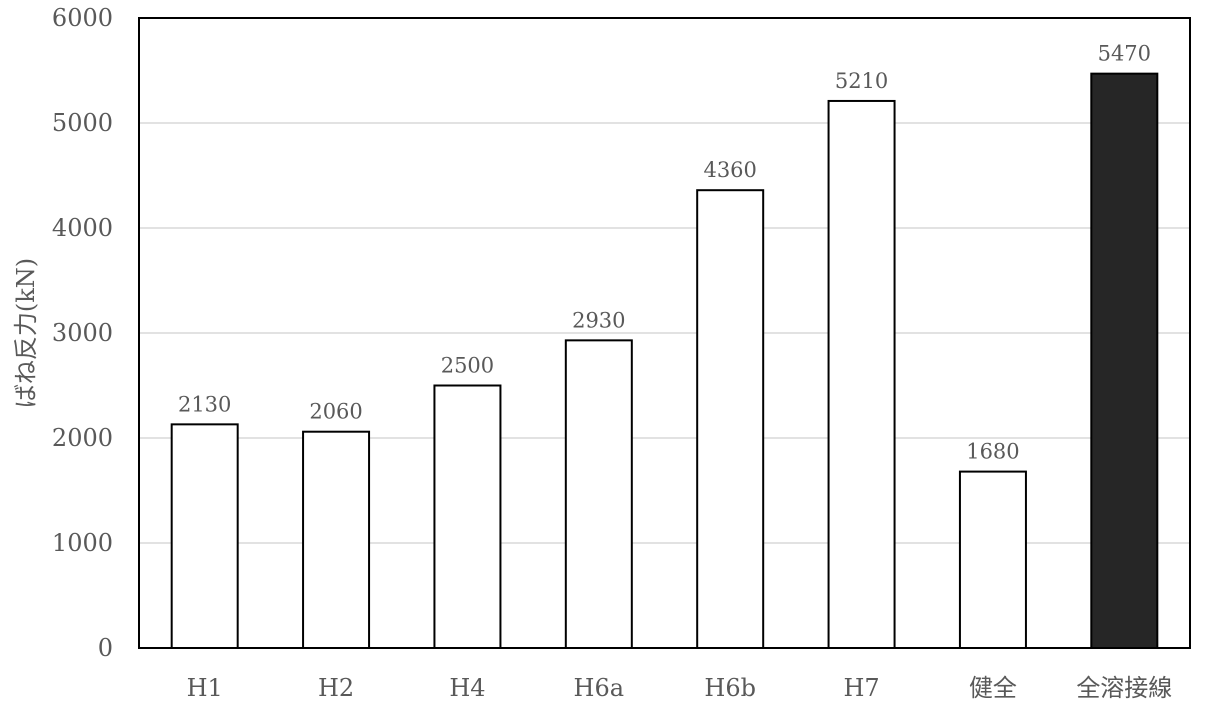 The height and width of the screenshot is (704, 1205). Describe the element at coordinates (992, 452) in the screenshot. I see `data-label: 1680` at that location.